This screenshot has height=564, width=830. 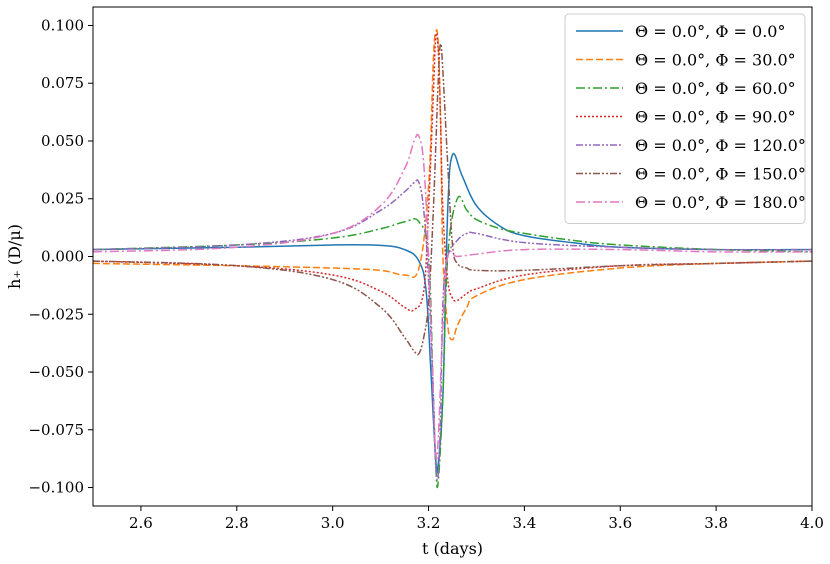 I want to click on x-tick-label: 3.8, so click(x=716, y=523).